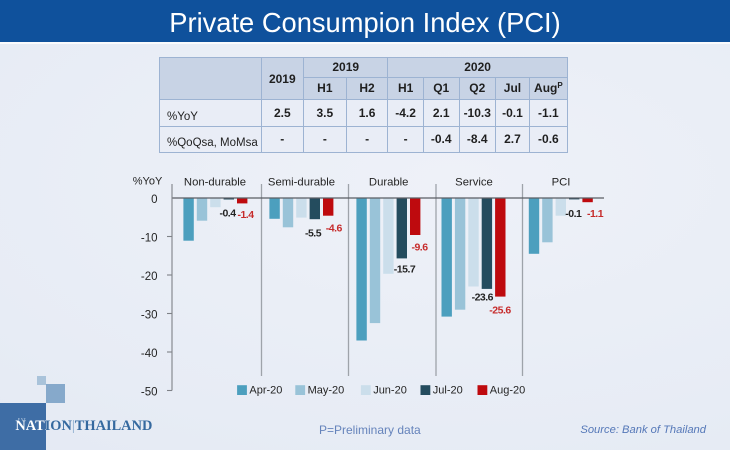 The image size is (730, 450). I want to click on svg-text: Apr-20, so click(265, 391).